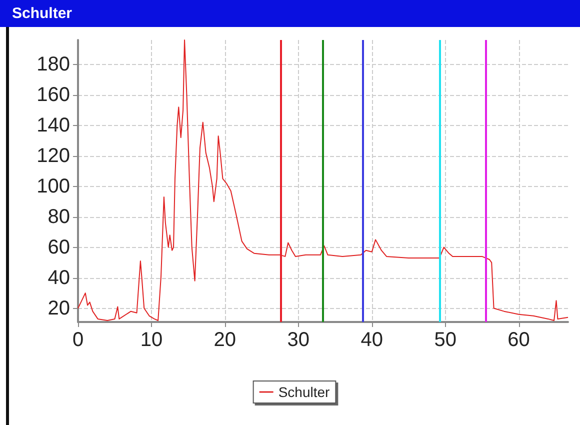  Describe the element at coordinates (225, 340) in the screenshot. I see `x-tick-label: 20` at that location.